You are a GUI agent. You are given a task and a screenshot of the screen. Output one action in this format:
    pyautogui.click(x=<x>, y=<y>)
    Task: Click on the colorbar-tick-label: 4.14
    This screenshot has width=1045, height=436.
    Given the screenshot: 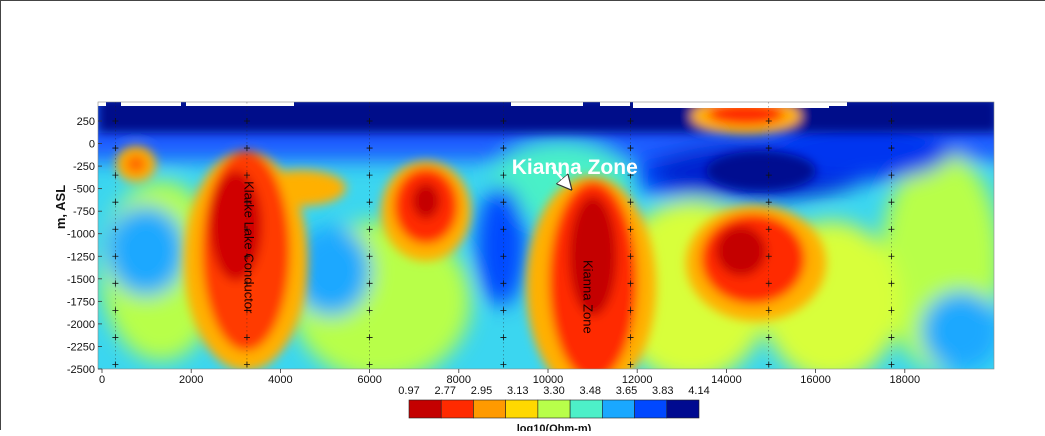 What is the action you would take?
    pyautogui.click(x=698, y=391)
    